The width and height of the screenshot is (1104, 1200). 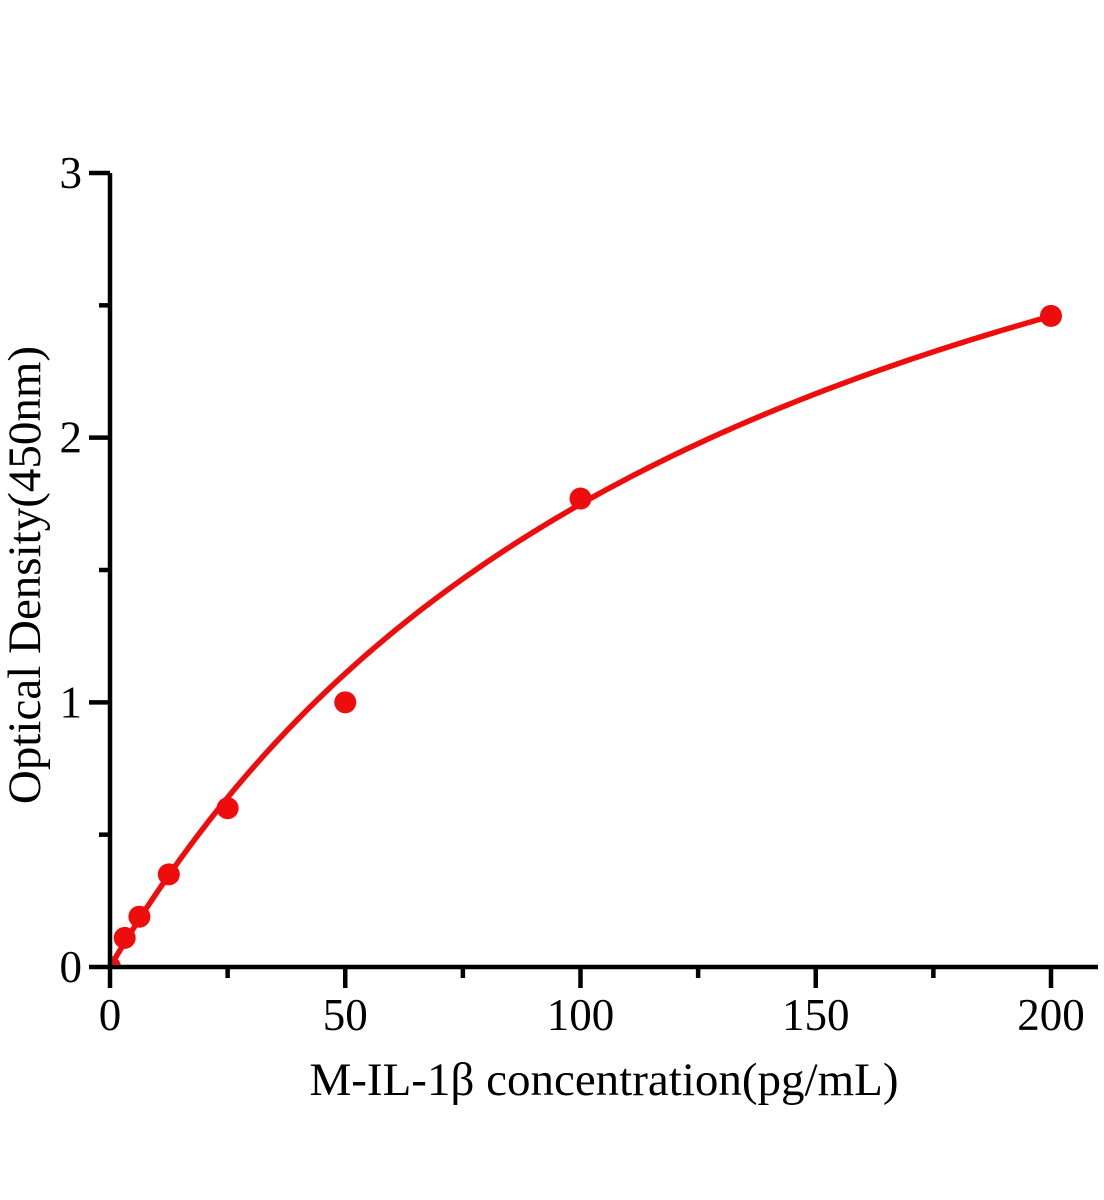 I want to click on x-tick-label: 100, so click(x=581, y=1015).